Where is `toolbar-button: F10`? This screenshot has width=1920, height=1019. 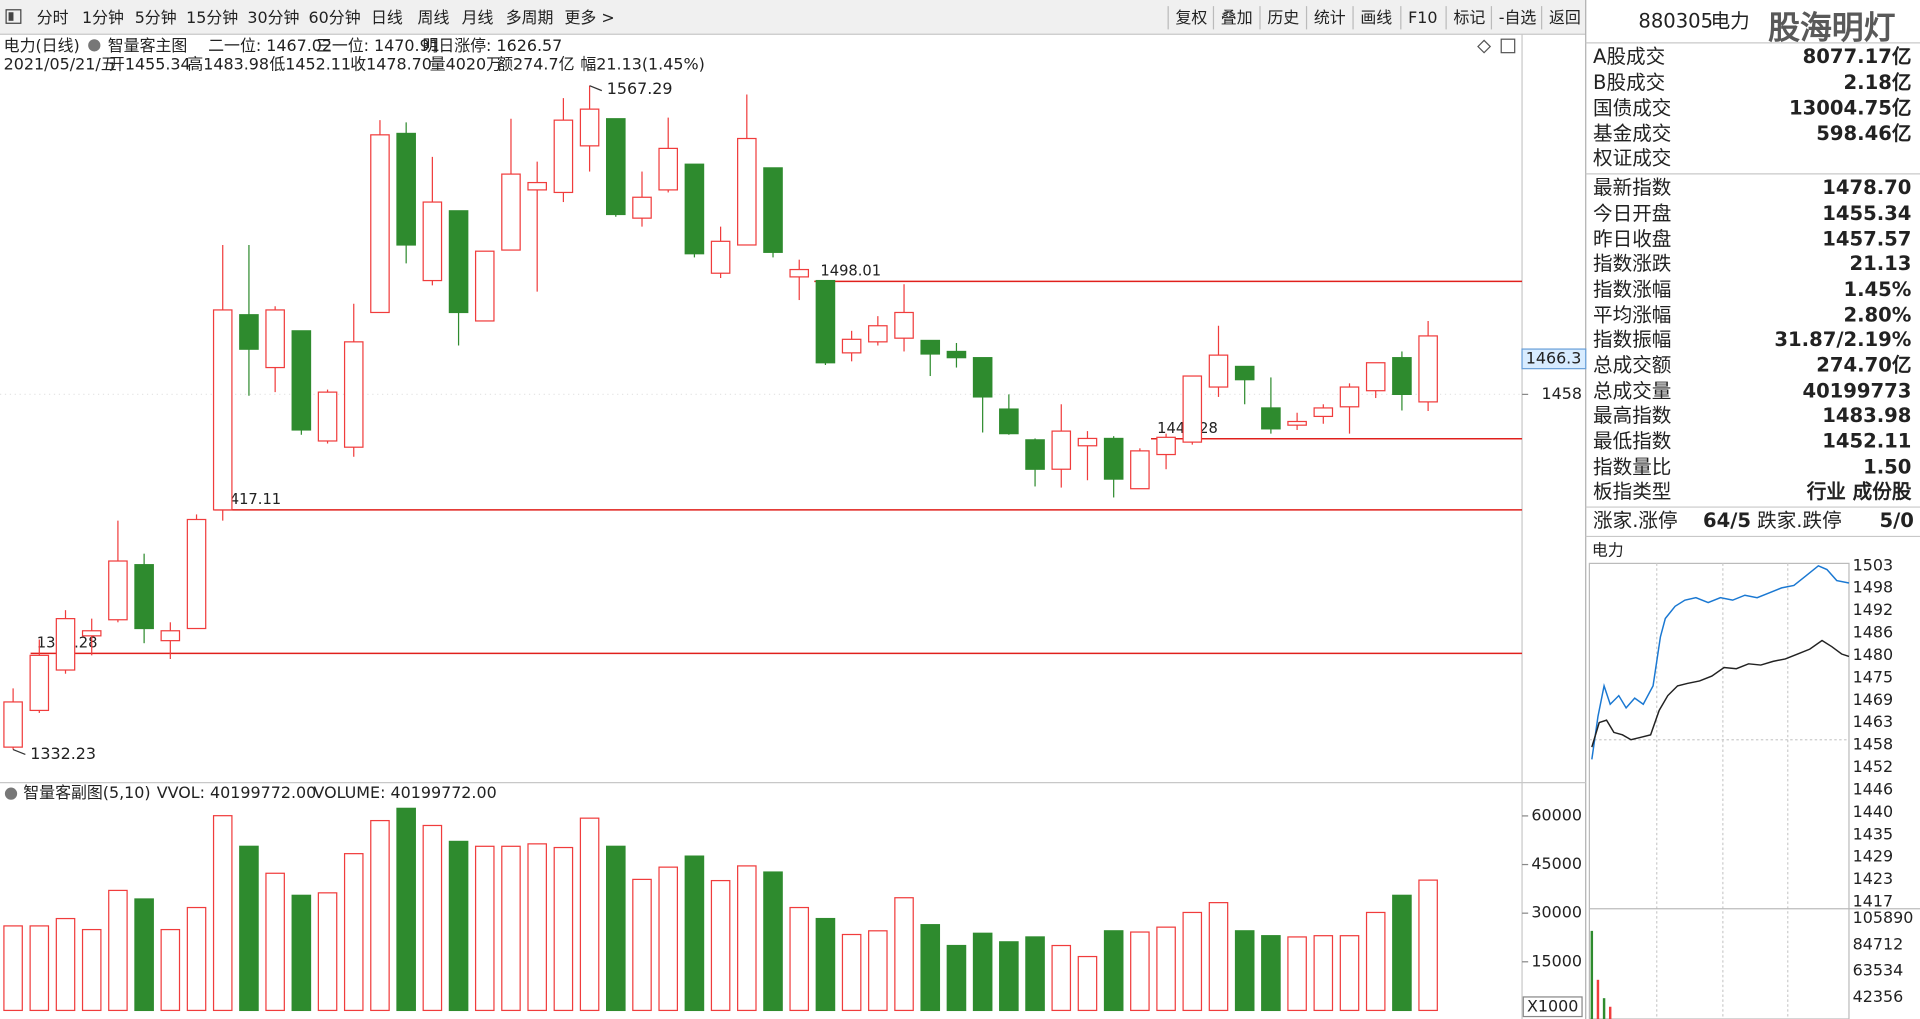 toolbar-button: F10 is located at coordinates (1422, 17).